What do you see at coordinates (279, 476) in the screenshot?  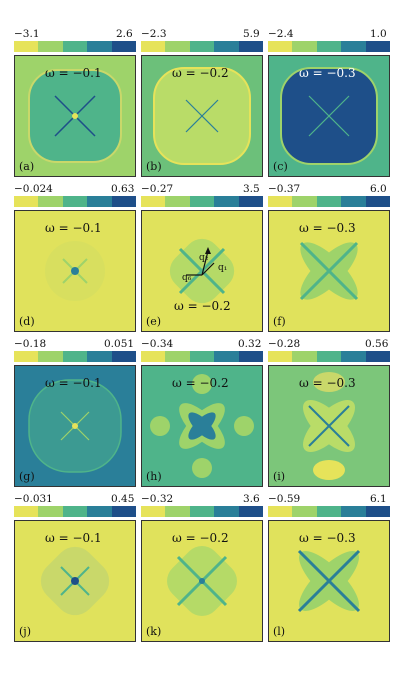 I see `panel-tag-i: (i)` at bounding box center [279, 476].